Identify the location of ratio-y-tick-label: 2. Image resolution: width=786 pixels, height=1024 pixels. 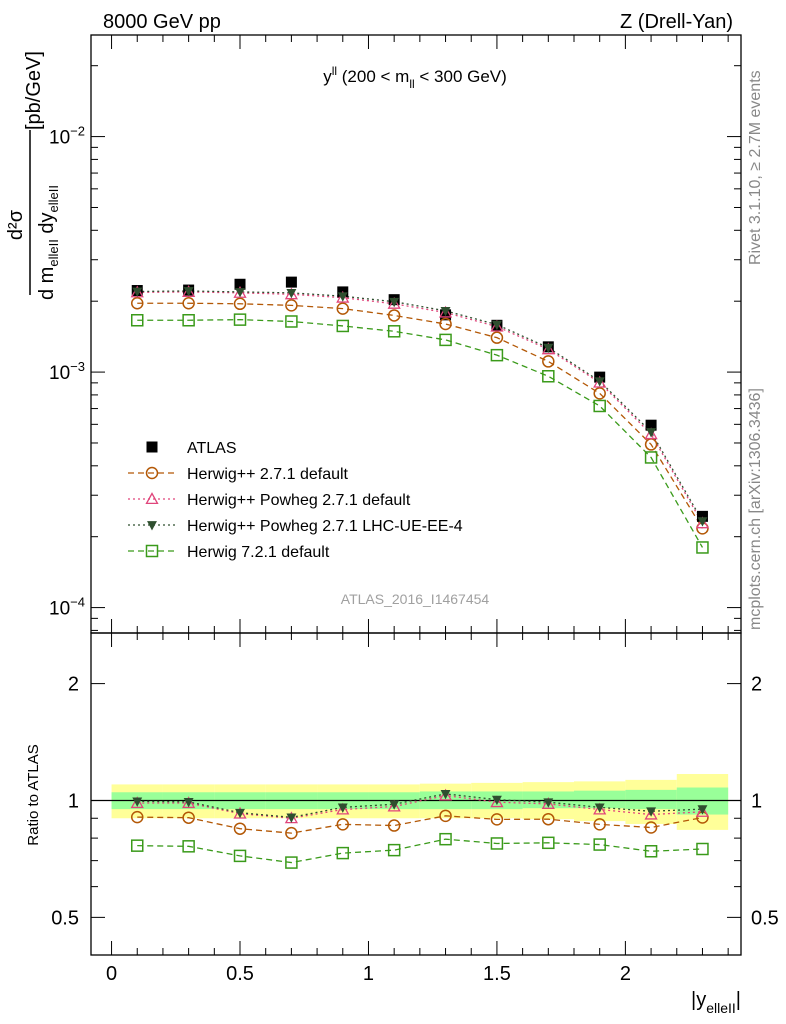
(73, 685).